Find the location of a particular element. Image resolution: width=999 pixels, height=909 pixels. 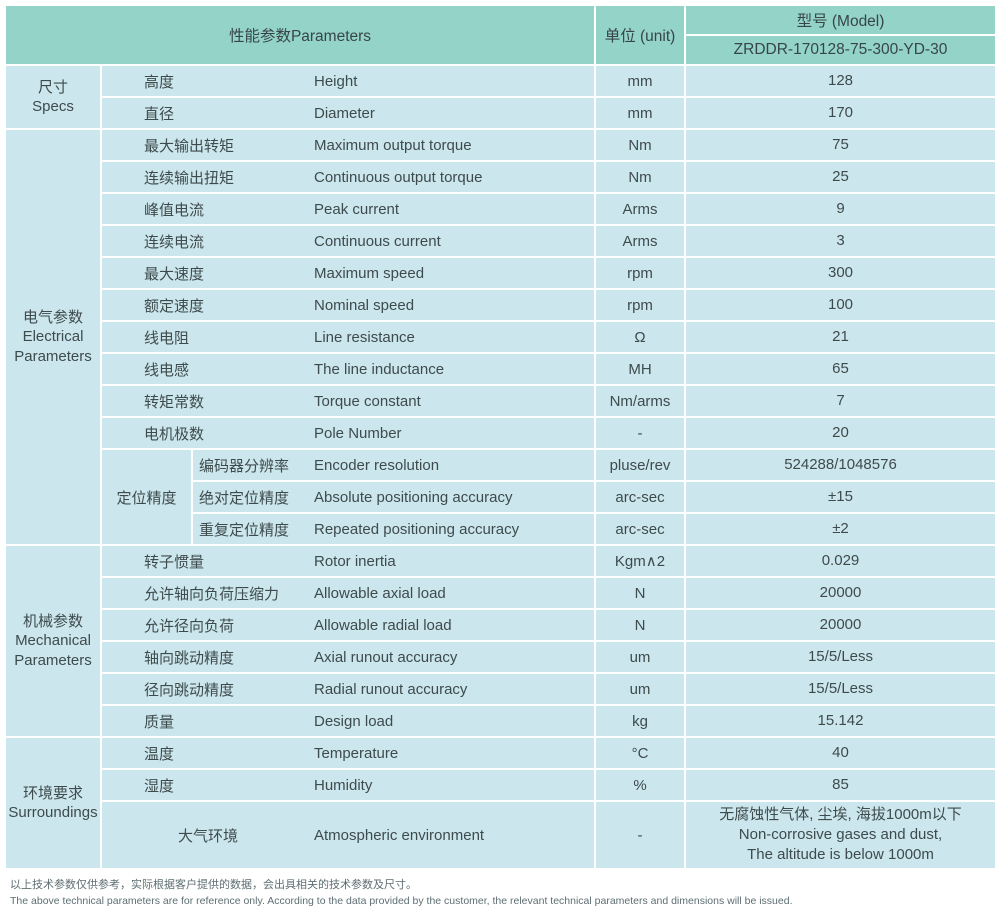

group-specs: 尺寸 Specs is located at coordinates (53, 97).